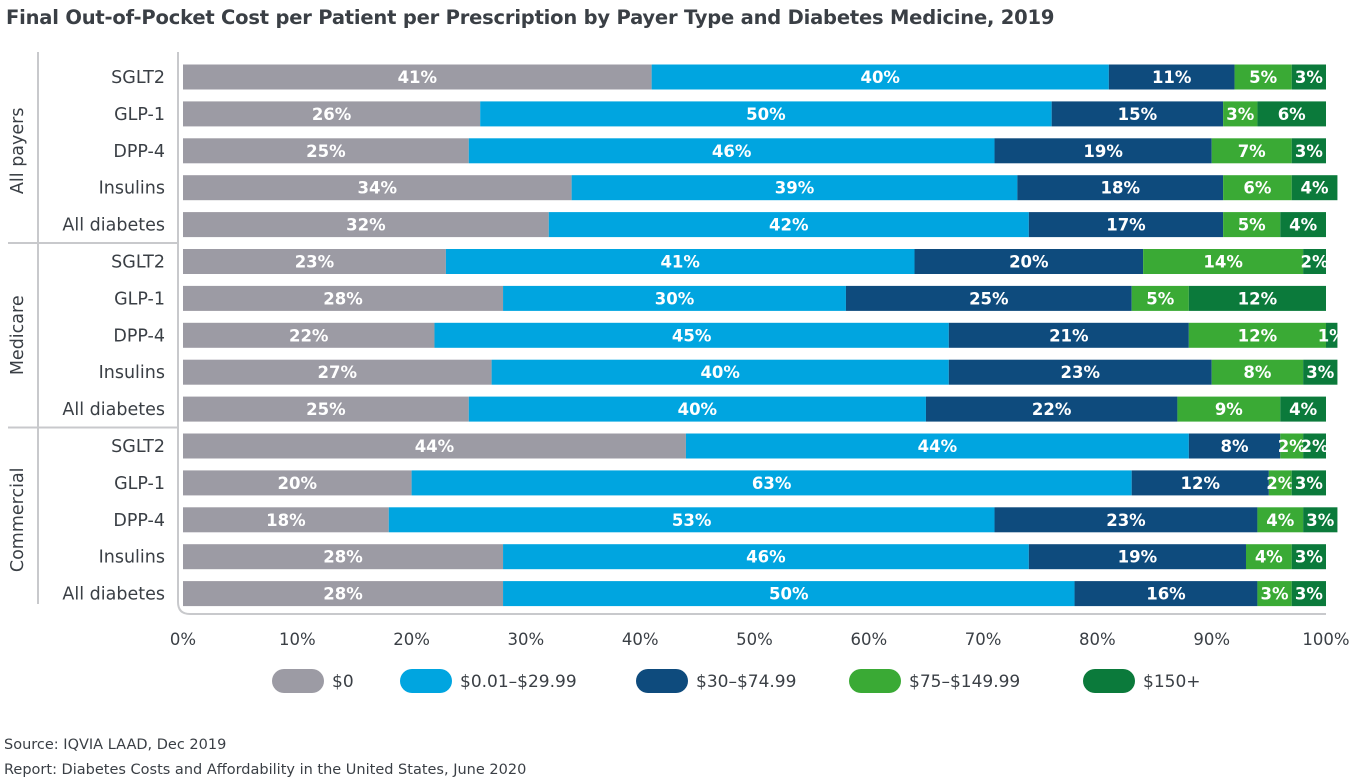 The width and height of the screenshot is (1352, 783). What do you see at coordinates (526, 639) in the screenshot?
I see `x-tick-label: 30%` at bounding box center [526, 639].